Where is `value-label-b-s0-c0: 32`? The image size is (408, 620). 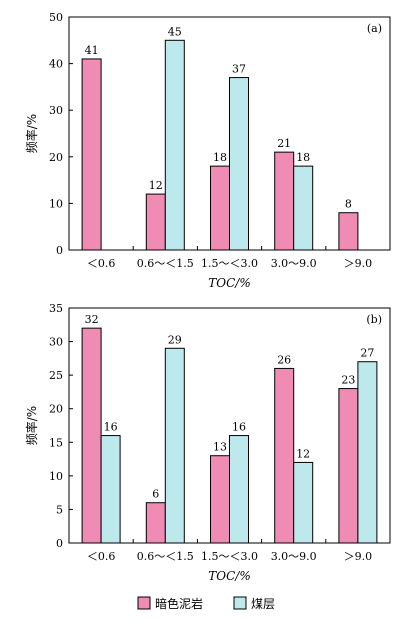 value-label-b-s0-c0: 32 is located at coordinates (92, 319).